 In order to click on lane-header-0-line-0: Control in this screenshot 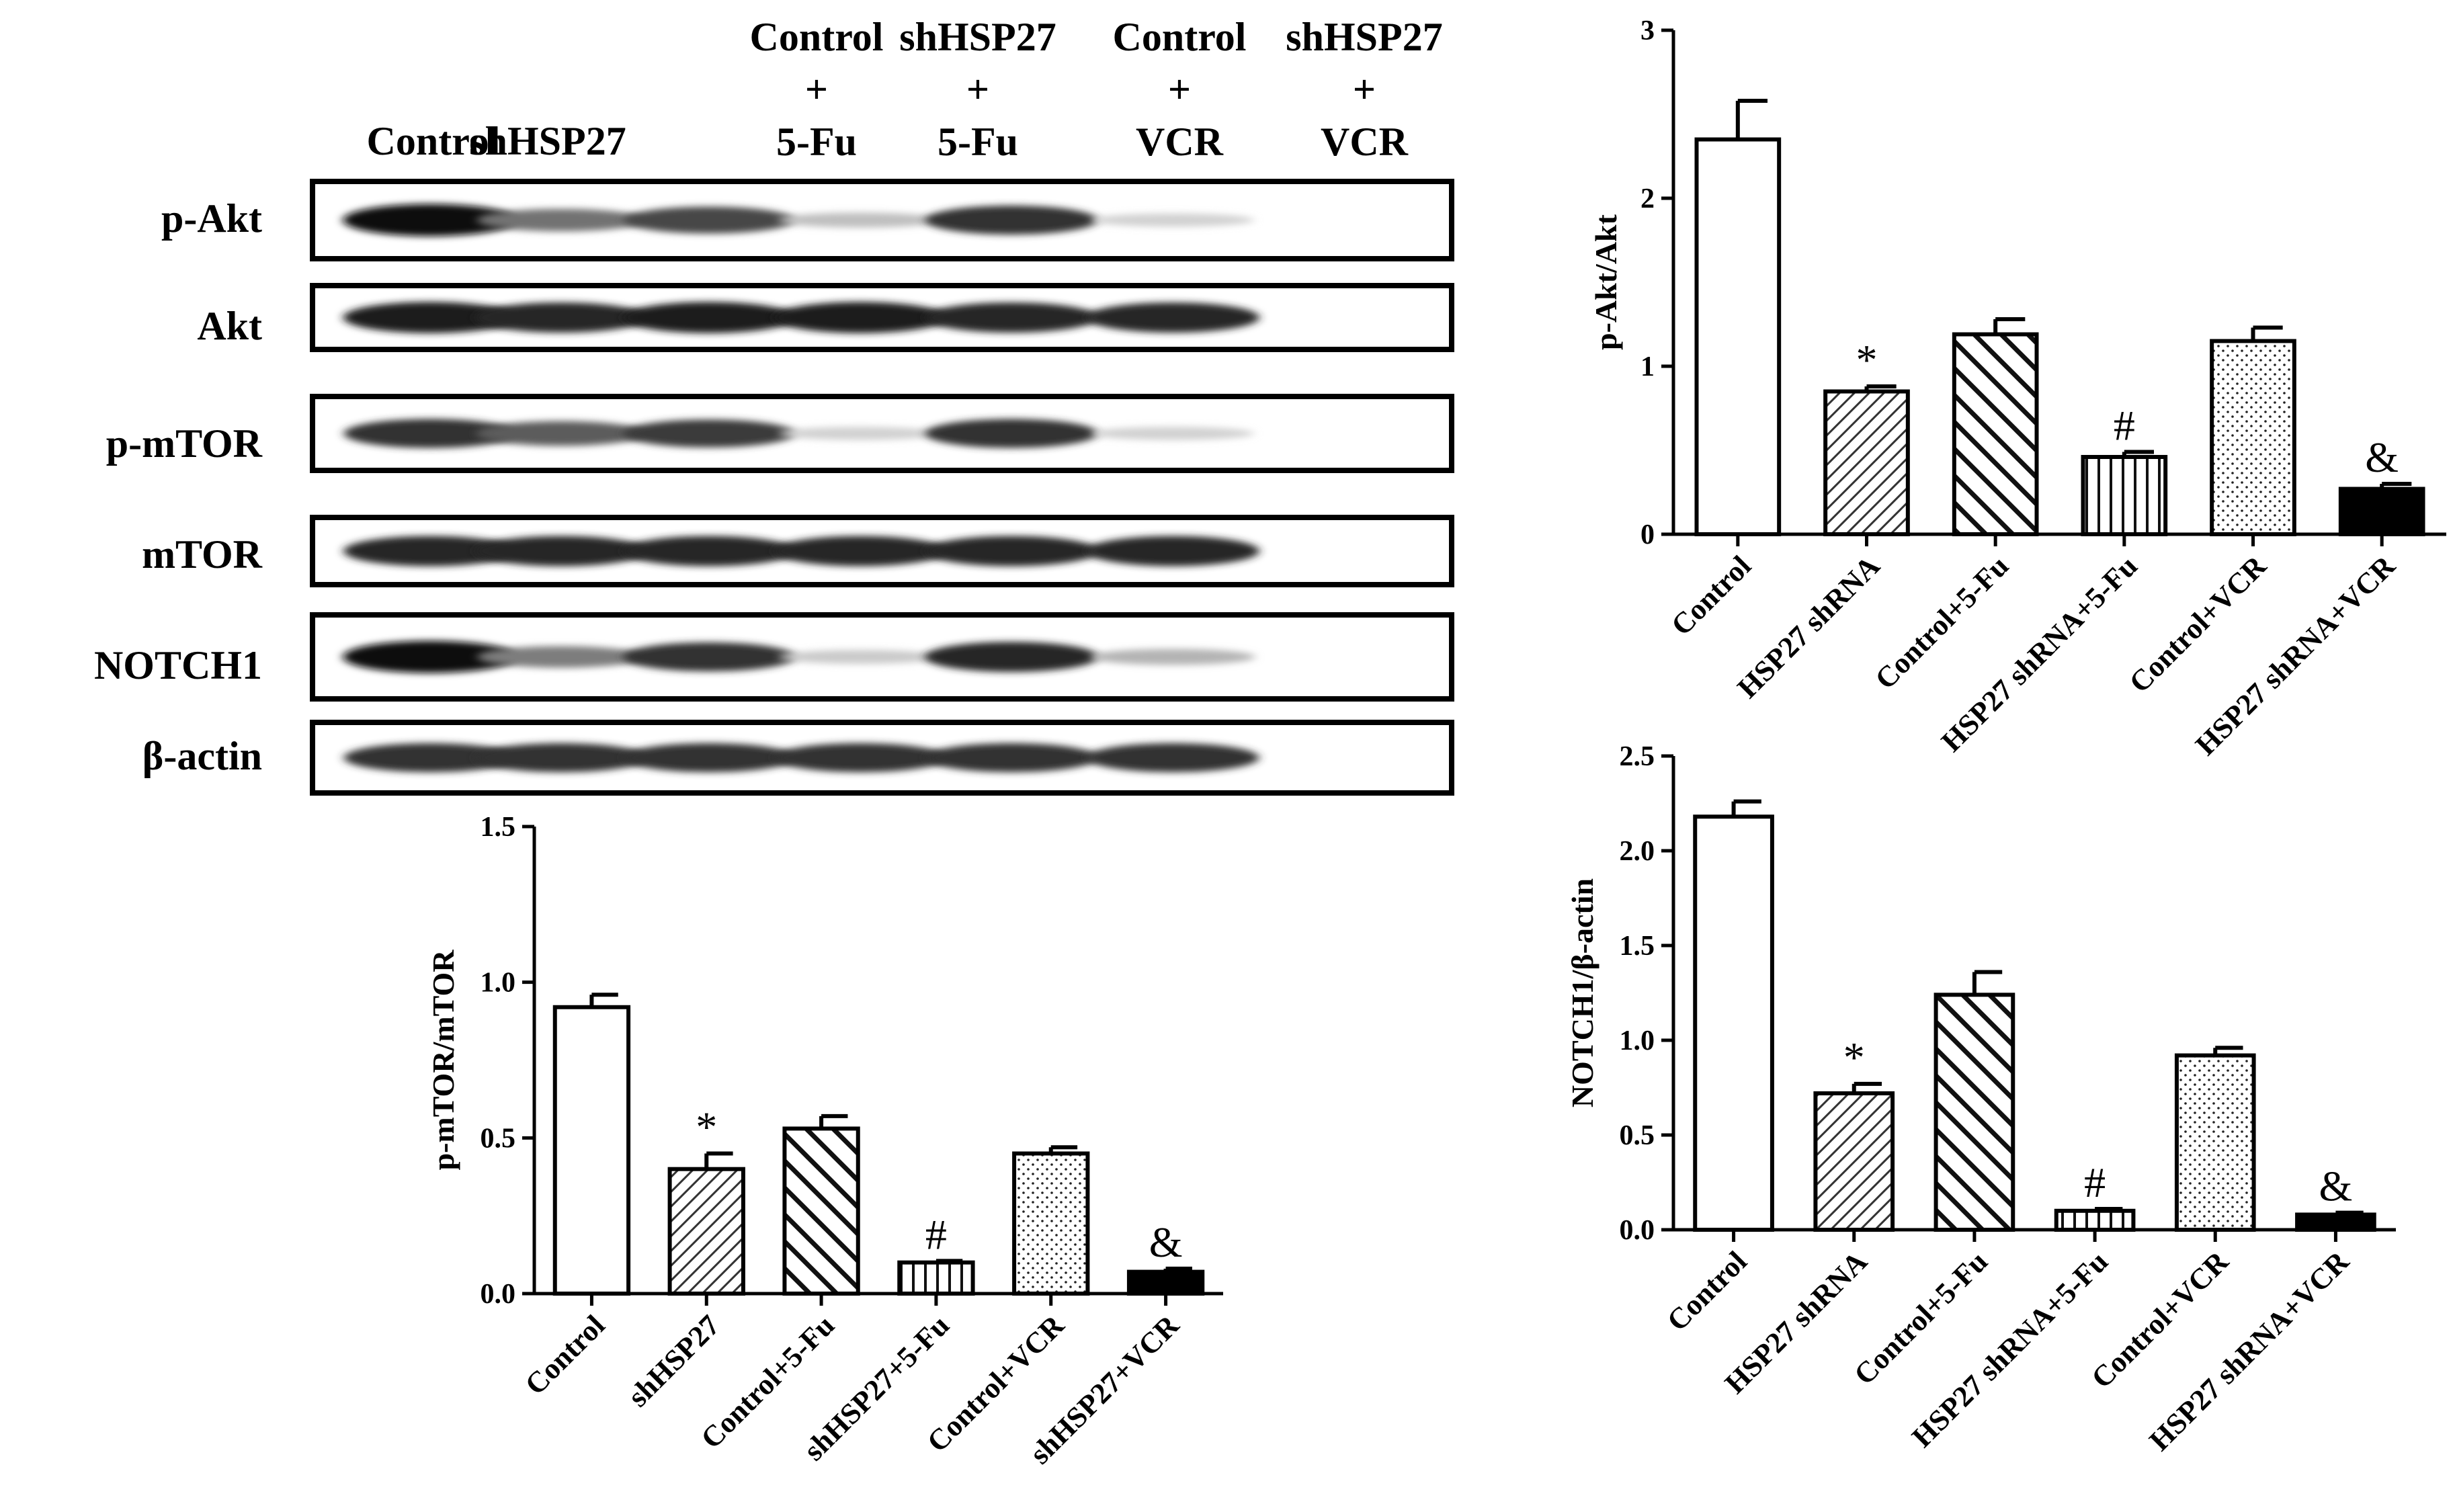, I will do `click(434, 141)`.